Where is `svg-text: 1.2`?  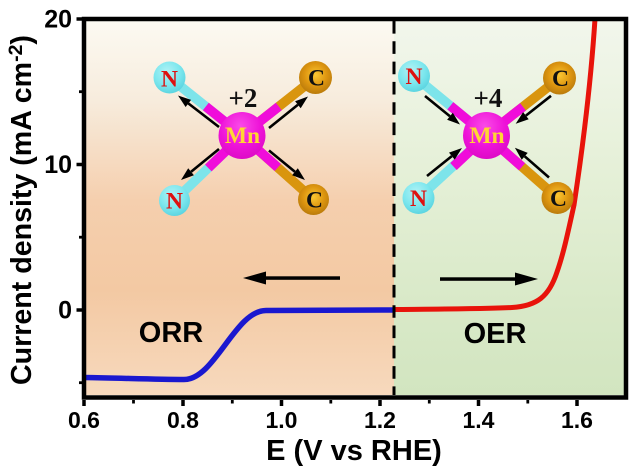
svg-text: 1.2 is located at coordinates (380, 420).